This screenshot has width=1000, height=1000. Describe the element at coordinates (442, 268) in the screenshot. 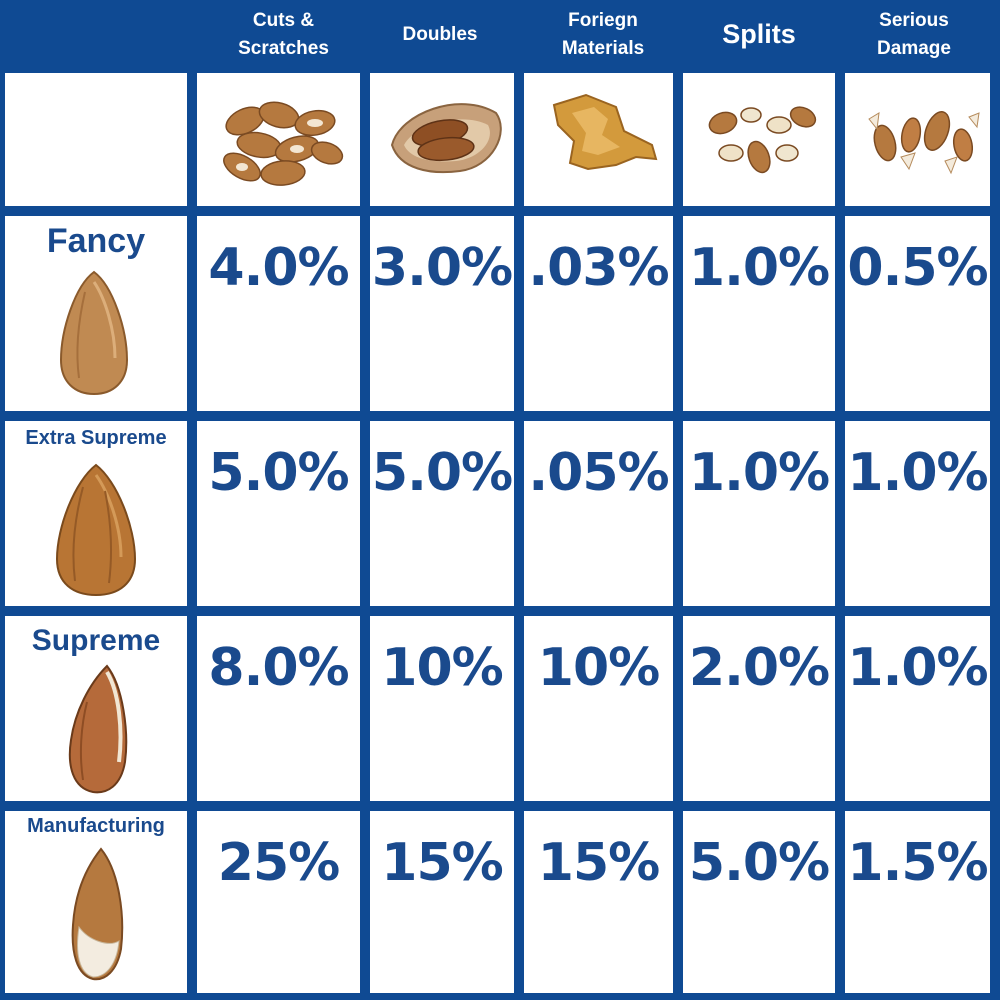

I see `tolerance-value: 3.0%` at that location.